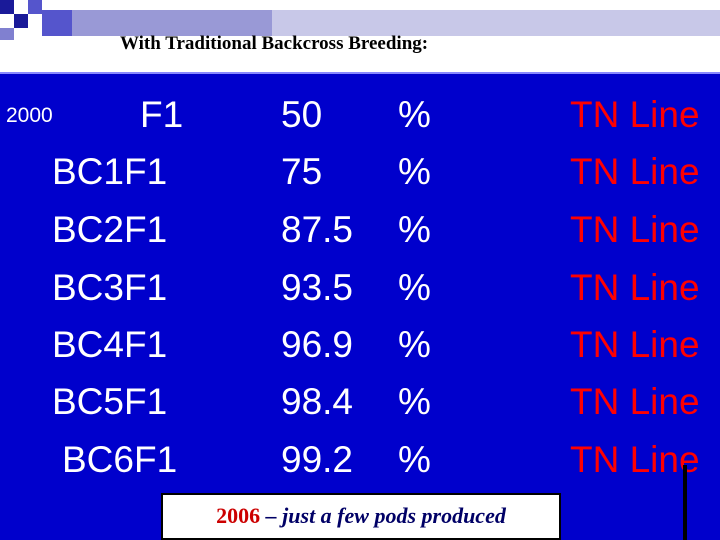 The width and height of the screenshot is (720, 540). Describe the element at coordinates (317, 287) in the screenshot. I see `percent-value: 93.5` at that location.